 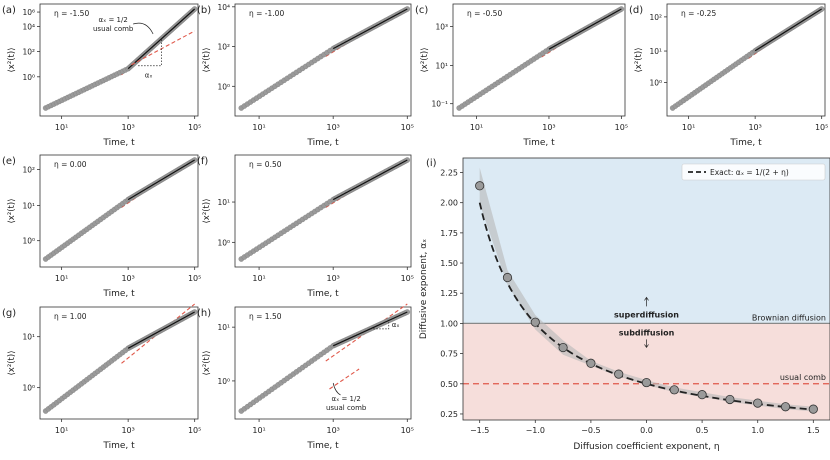 I want to click on y-tick-label: 2.25, so click(x=449, y=172).